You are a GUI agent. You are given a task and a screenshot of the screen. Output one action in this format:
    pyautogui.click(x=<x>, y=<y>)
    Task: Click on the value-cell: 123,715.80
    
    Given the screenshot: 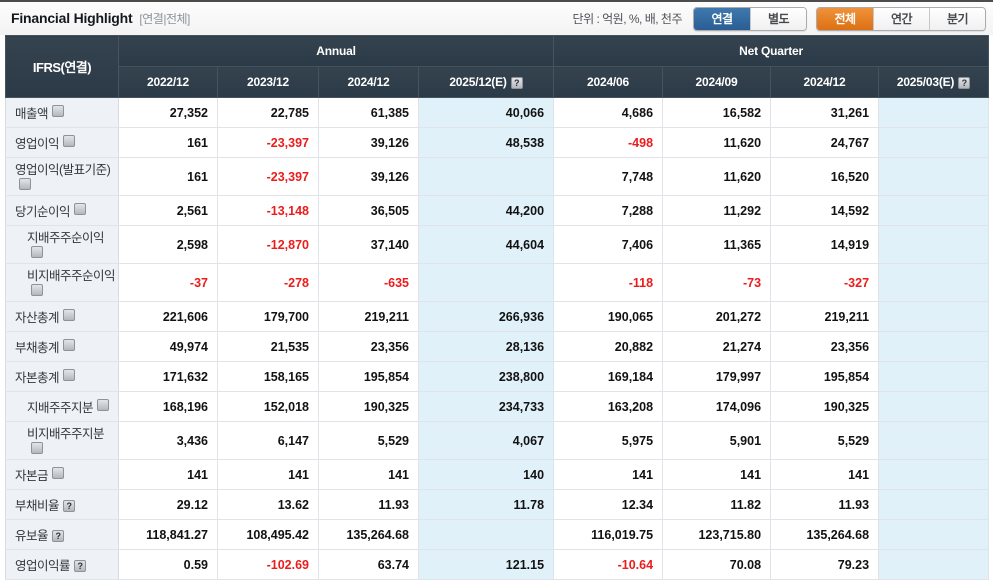 What is the action you would take?
    pyautogui.click(x=717, y=534)
    